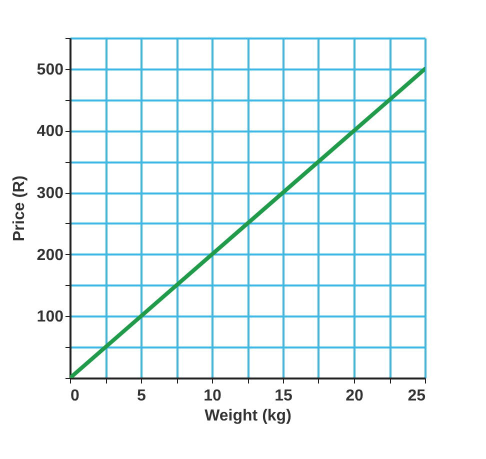 The image size is (486, 459). What do you see at coordinates (50, 69) in the screenshot?
I see `y-tick-label: 500` at bounding box center [50, 69].